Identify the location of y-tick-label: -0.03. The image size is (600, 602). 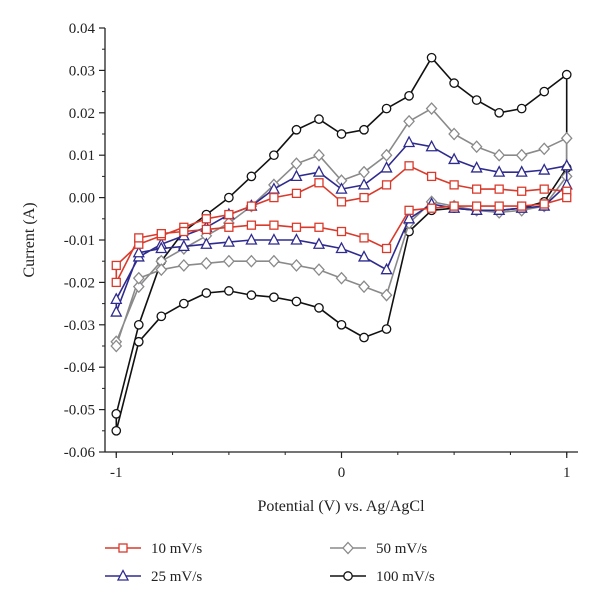
(79, 326).